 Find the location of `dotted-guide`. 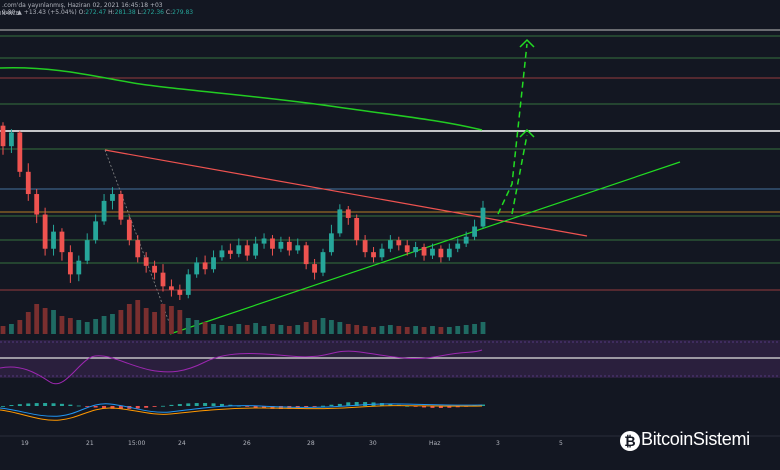

dotted-guide is located at coordinates (138, 240).